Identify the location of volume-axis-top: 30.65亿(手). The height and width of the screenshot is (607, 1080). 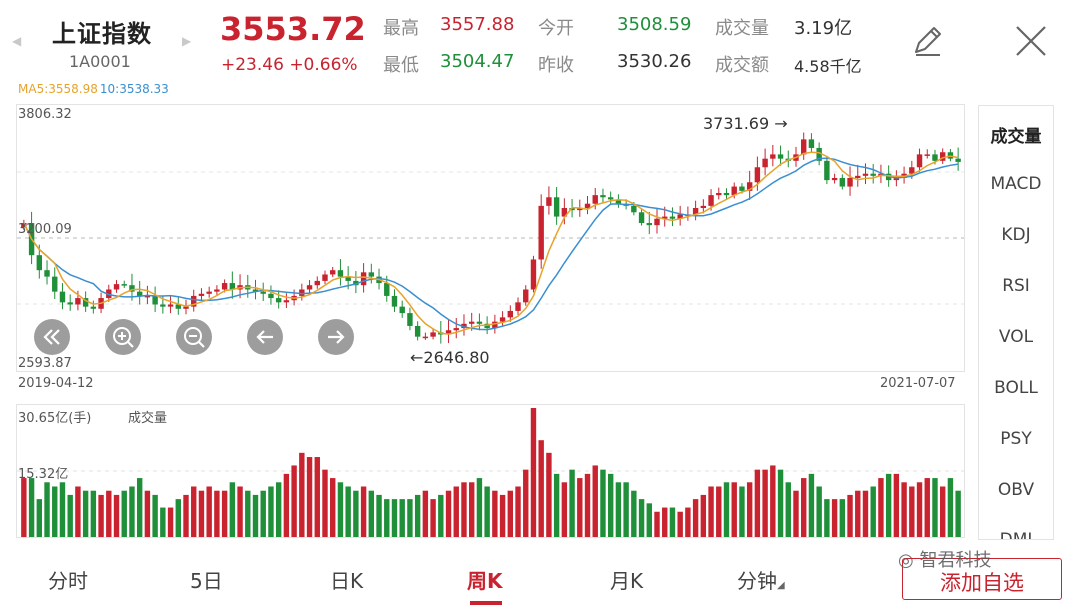
(55, 418).